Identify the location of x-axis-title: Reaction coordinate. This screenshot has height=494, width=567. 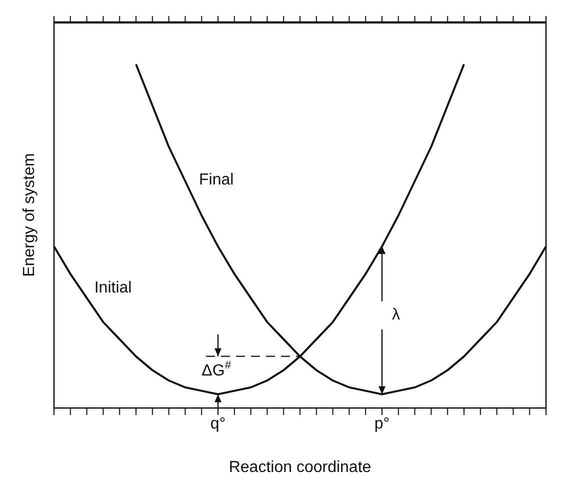
(300, 467).